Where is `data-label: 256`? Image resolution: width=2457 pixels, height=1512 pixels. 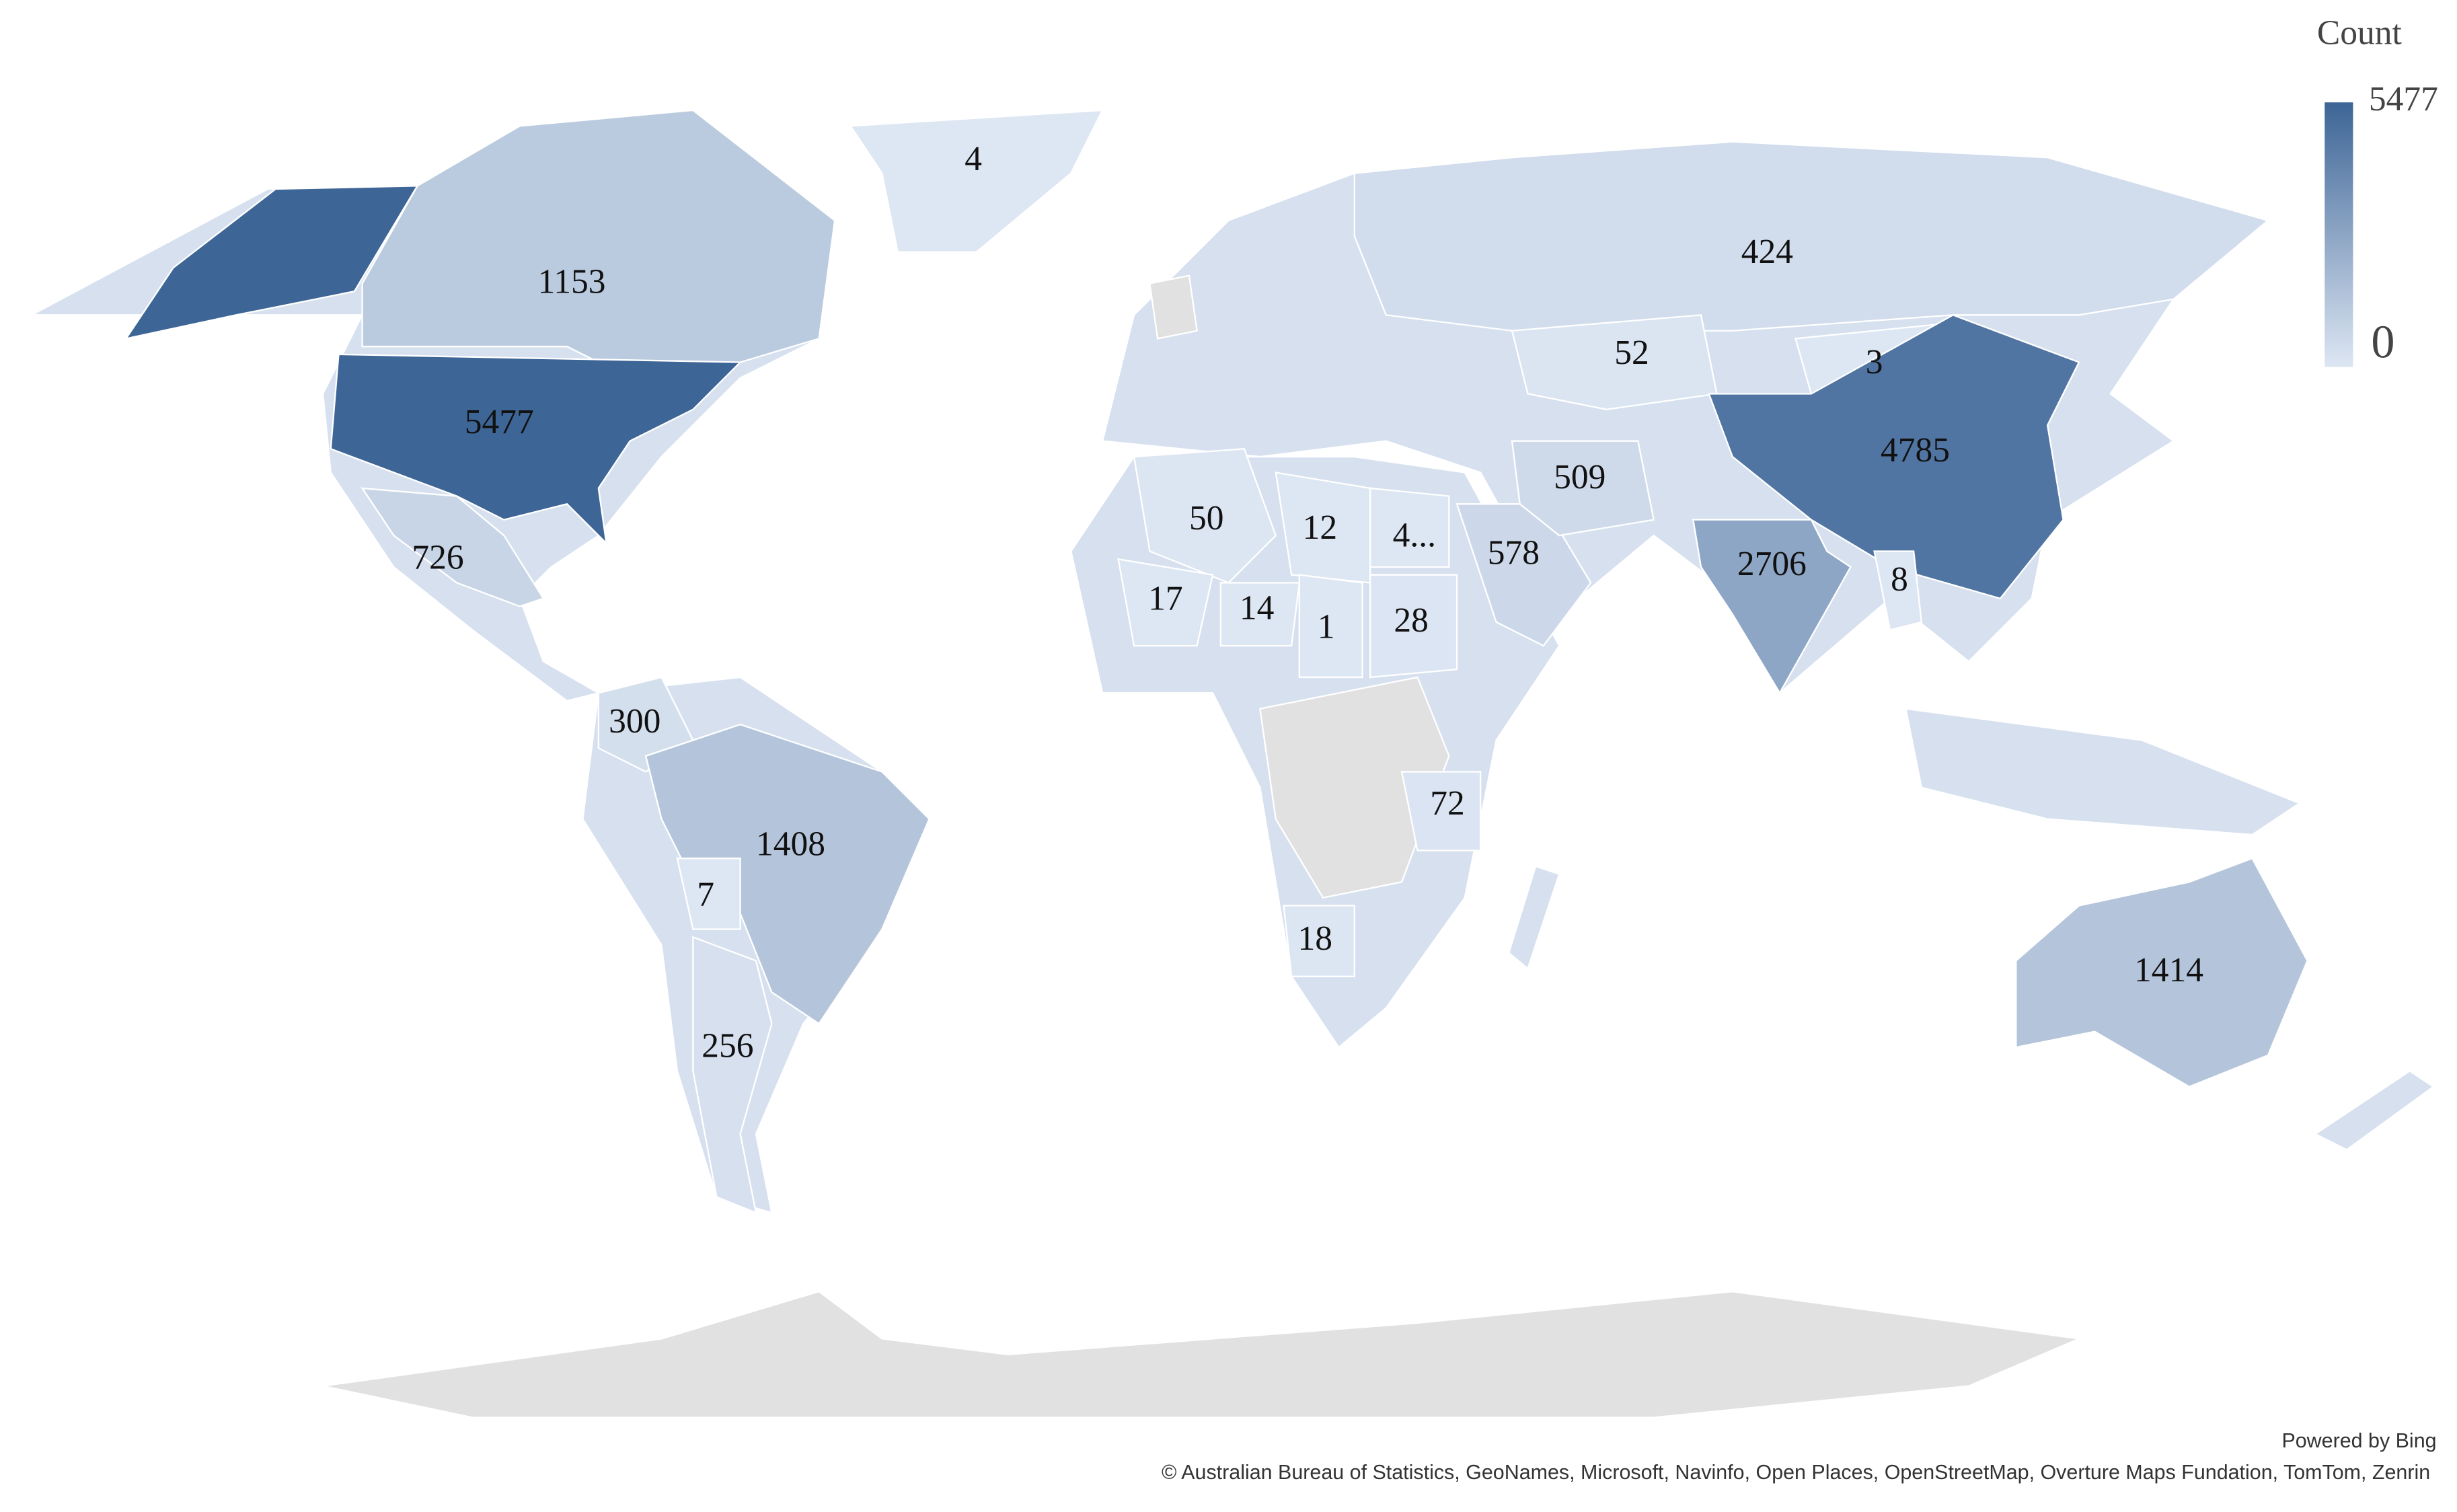 data-label: 256 is located at coordinates (727, 1045).